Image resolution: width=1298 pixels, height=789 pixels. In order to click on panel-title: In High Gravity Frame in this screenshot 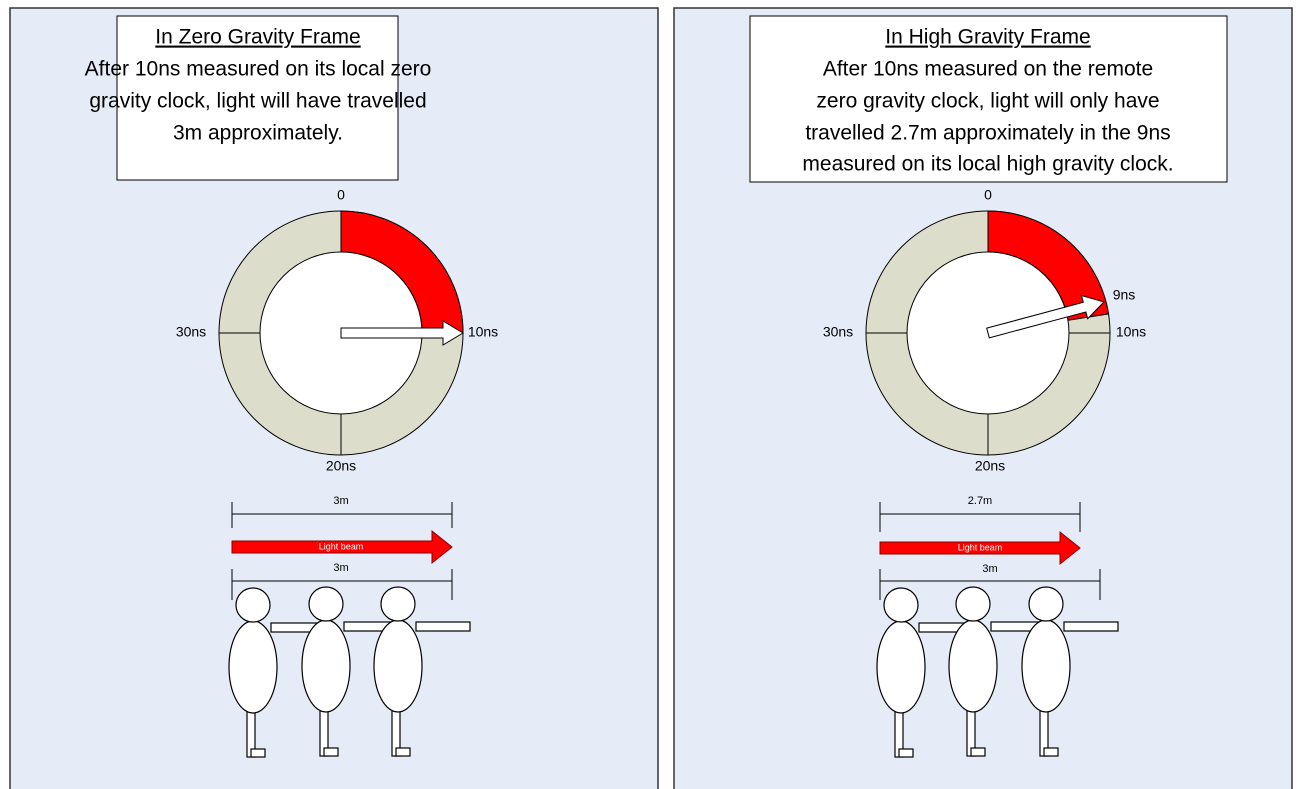, I will do `click(987, 37)`.